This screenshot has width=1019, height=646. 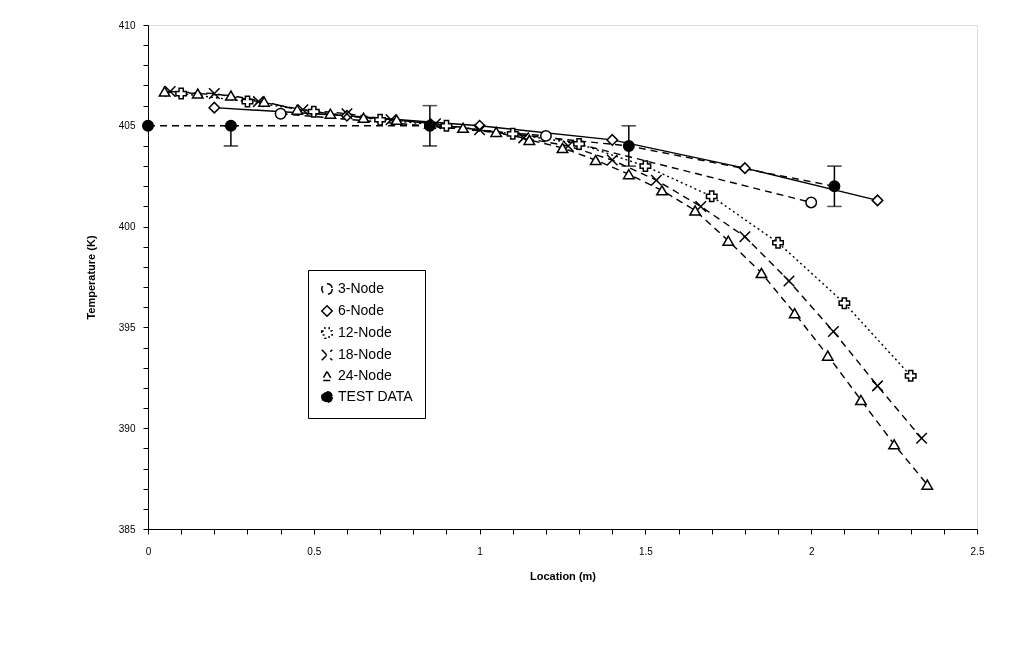 What do you see at coordinates (148, 551) in the screenshot?
I see `x-tick-label: 0` at bounding box center [148, 551].